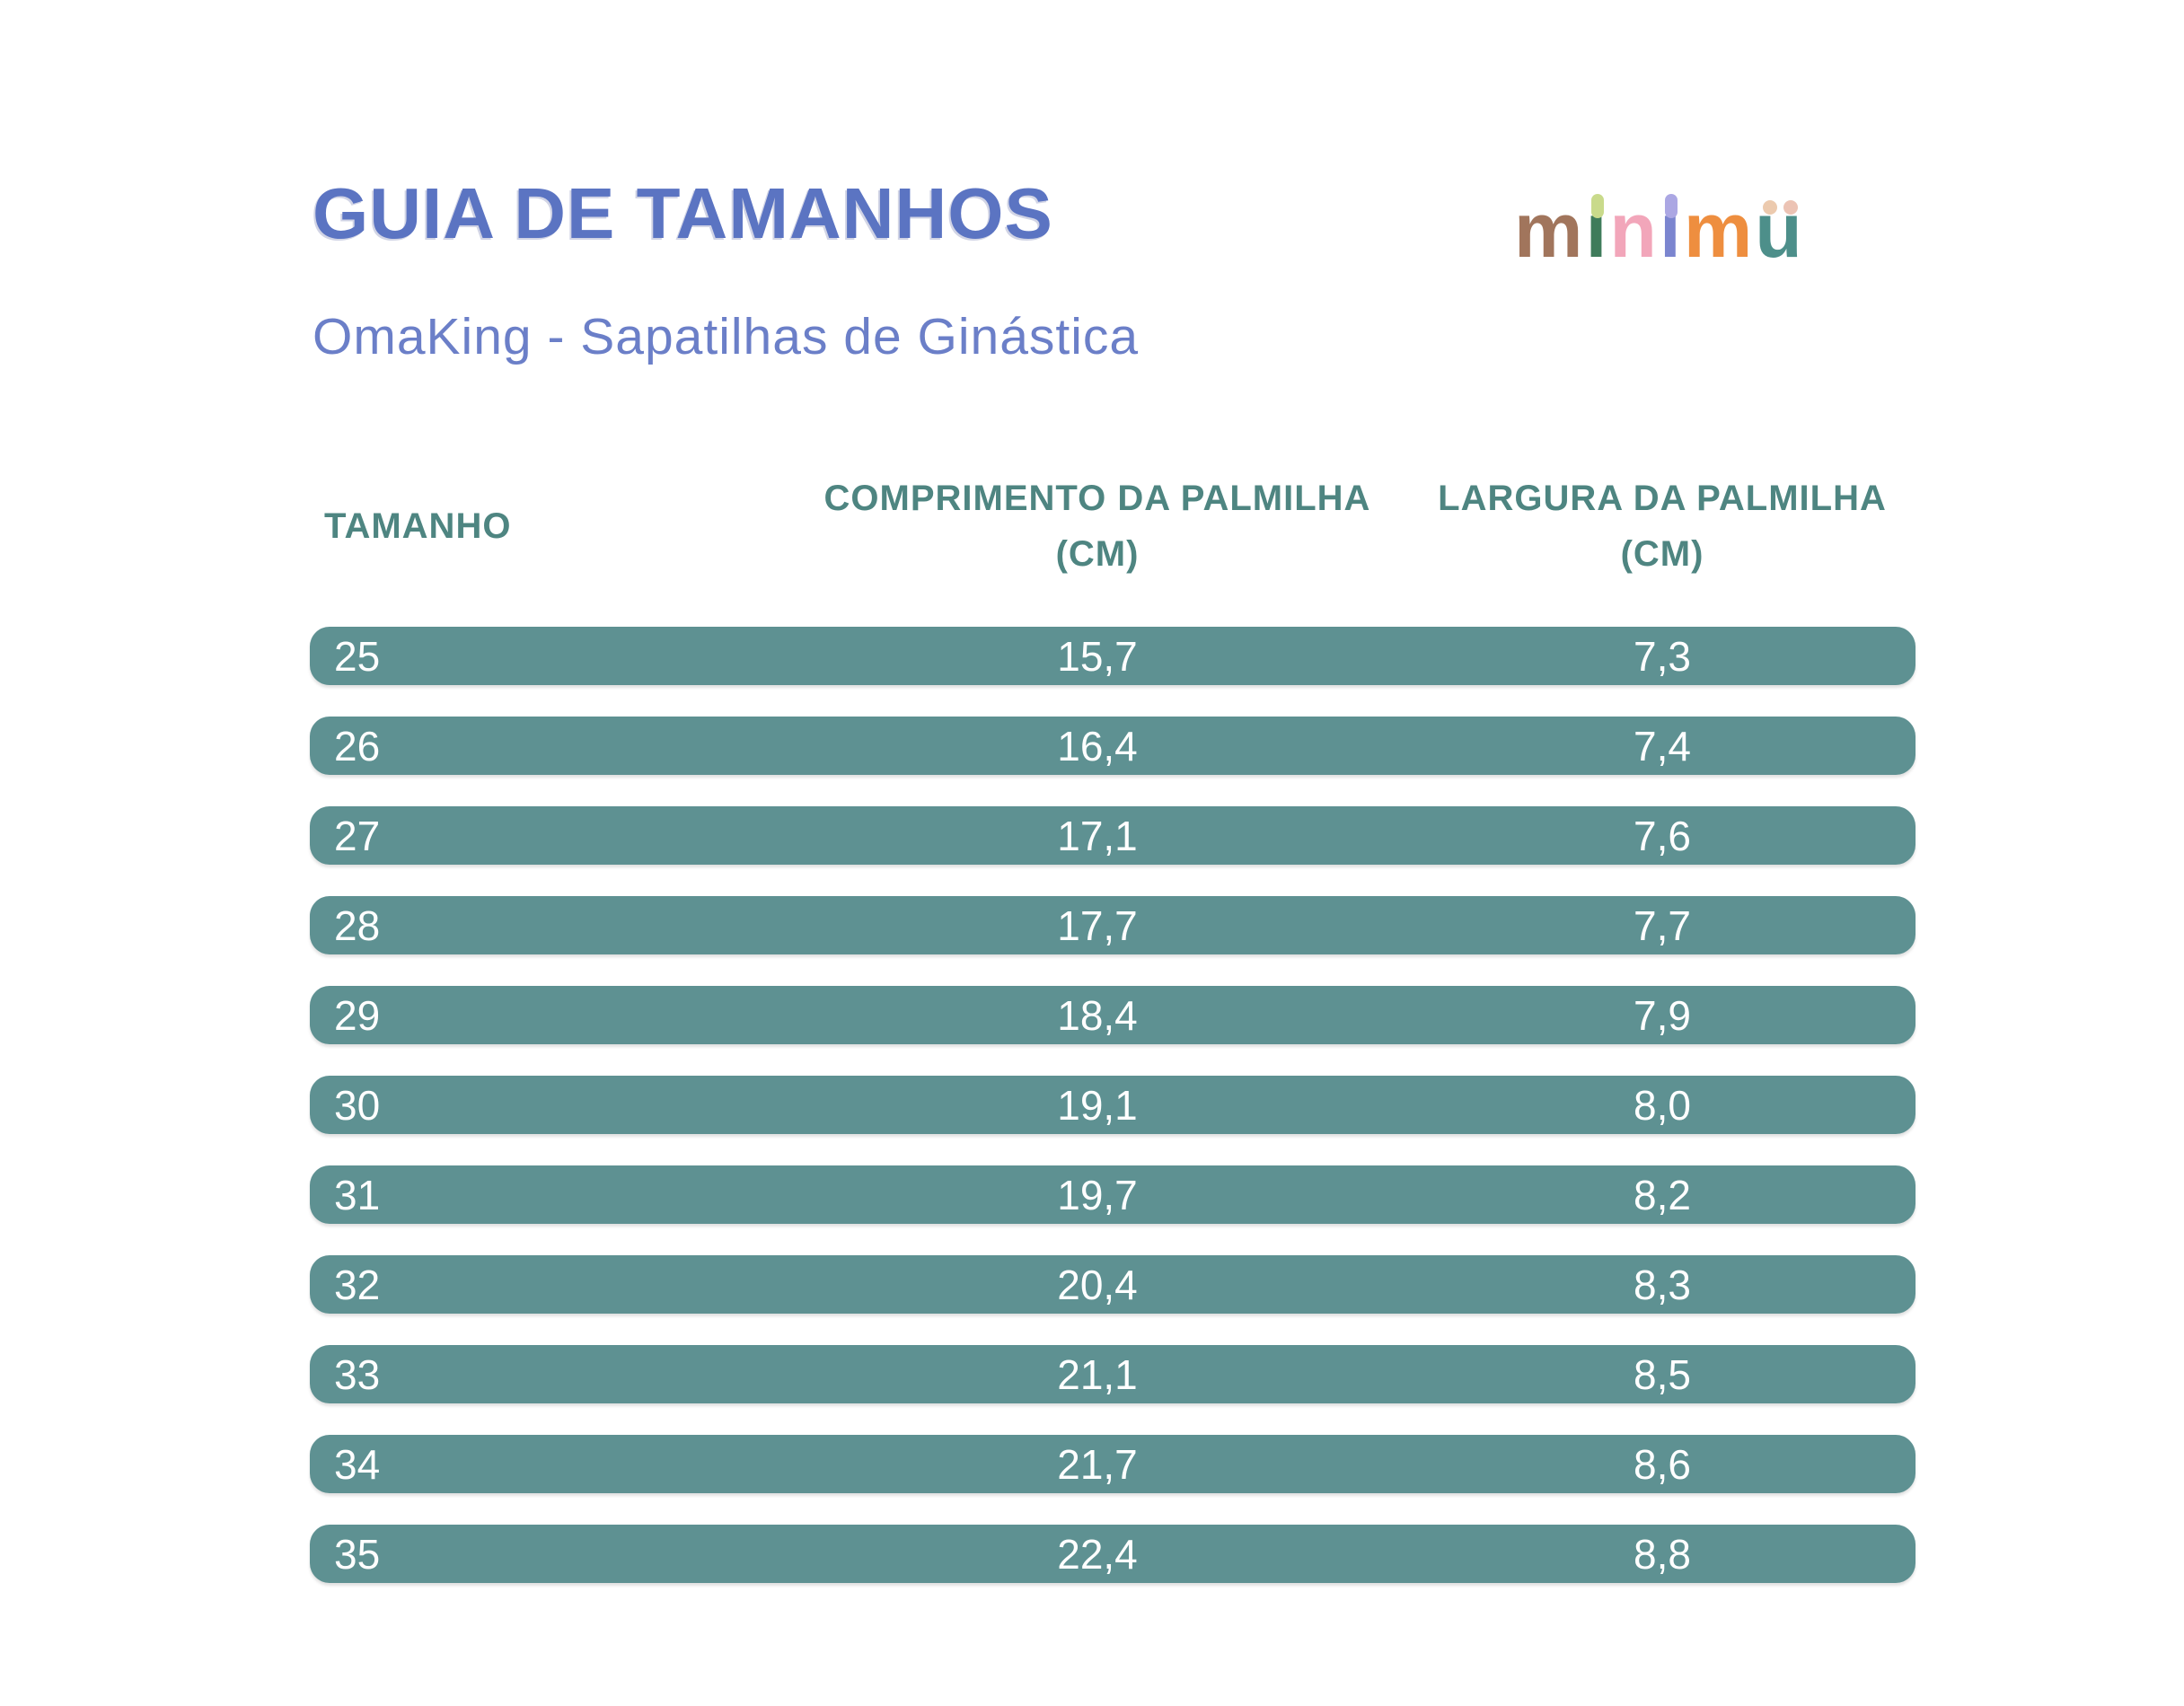 The image size is (2184, 1706). I want to click on table-row: 33 21,1 8,5, so click(1112, 1374).